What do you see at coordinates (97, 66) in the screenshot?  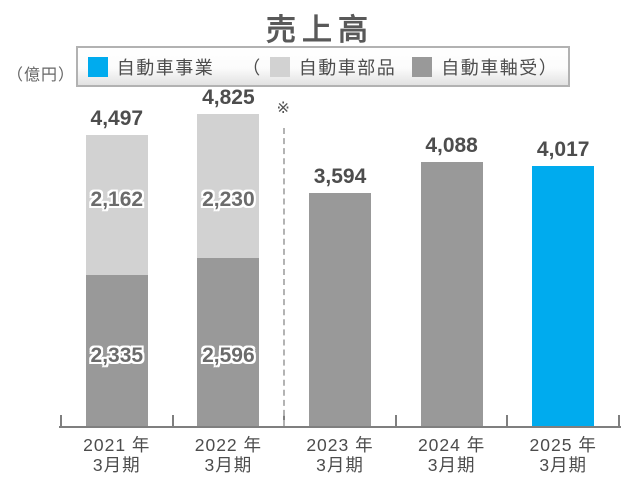 I see `blue-swatch` at bounding box center [97, 66].